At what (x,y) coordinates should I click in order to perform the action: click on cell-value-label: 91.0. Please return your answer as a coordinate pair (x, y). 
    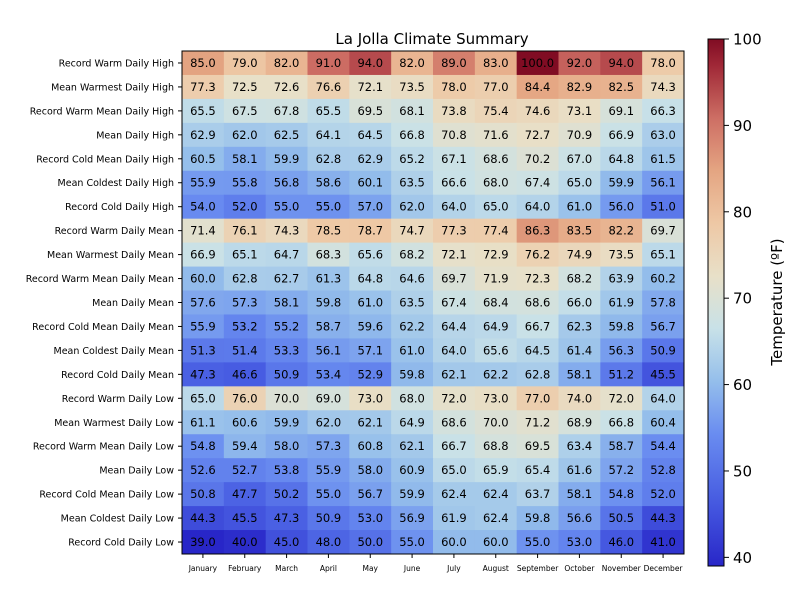
    Looking at the image, I should click on (329, 63).